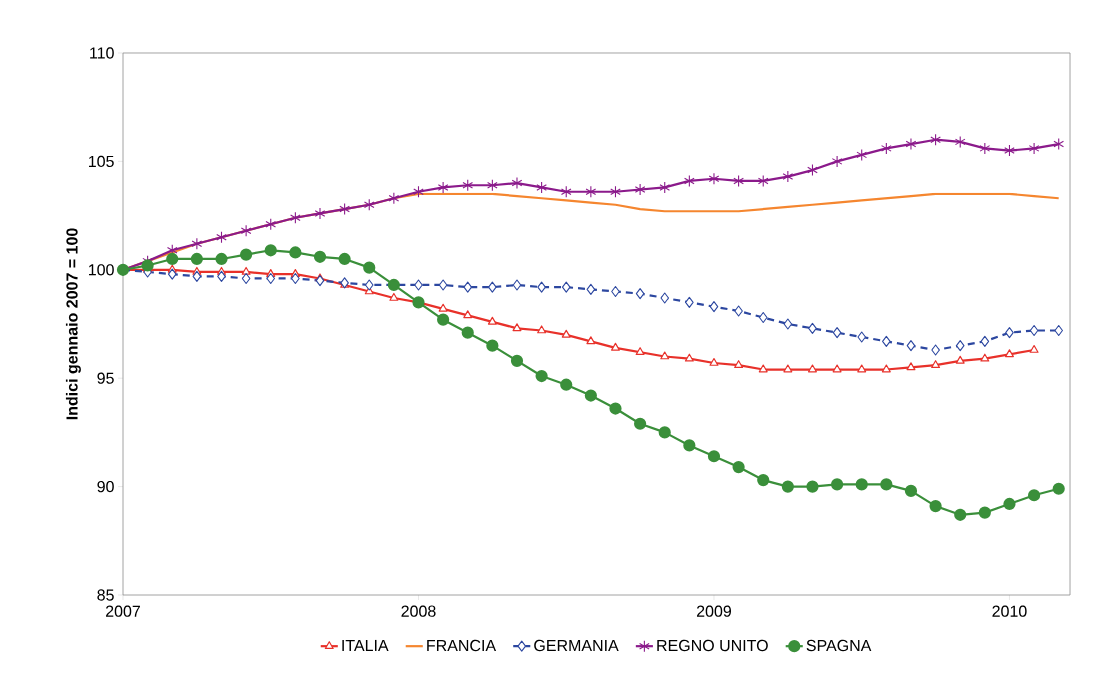 Image resolution: width=1105 pixels, height=694 pixels. Describe the element at coordinates (462, 645) in the screenshot. I see `legend-label: FRANCIA` at that location.